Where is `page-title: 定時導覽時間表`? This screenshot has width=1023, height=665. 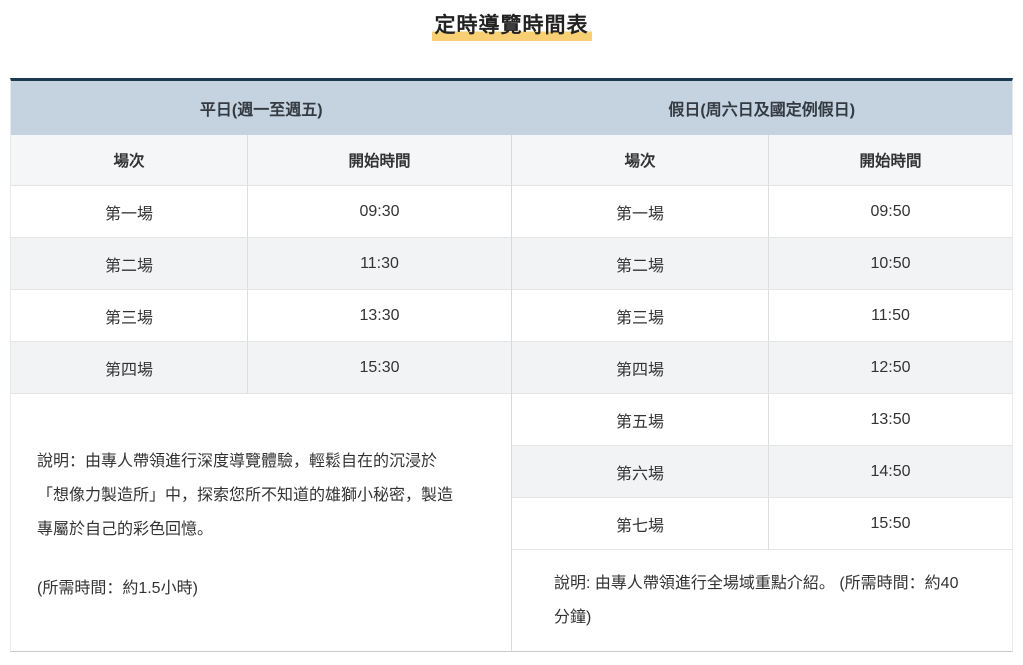 page-title: 定時導覽時間表 is located at coordinates (511, 27).